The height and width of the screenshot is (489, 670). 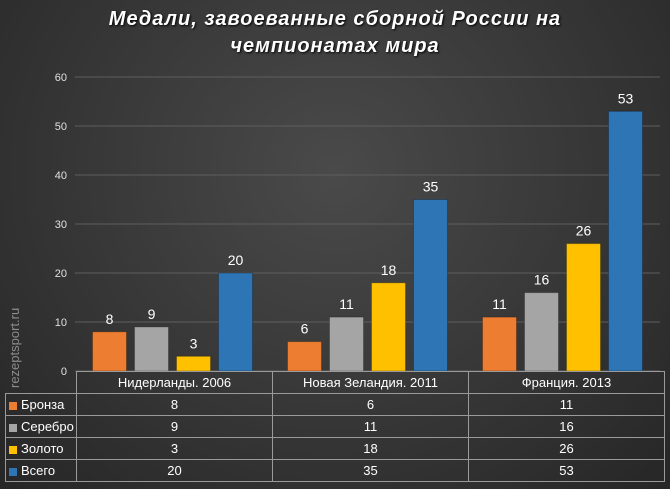 What do you see at coordinates (61, 78) in the screenshot?
I see `y-tick-label: 60` at bounding box center [61, 78].